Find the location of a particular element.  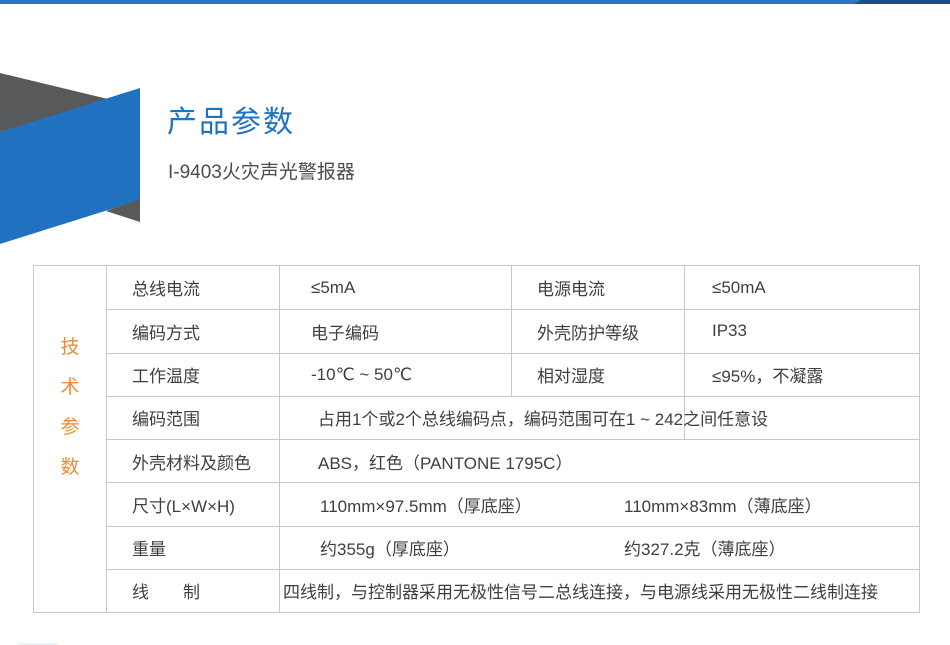

row-value: 电子编码 is located at coordinates (395, 331).